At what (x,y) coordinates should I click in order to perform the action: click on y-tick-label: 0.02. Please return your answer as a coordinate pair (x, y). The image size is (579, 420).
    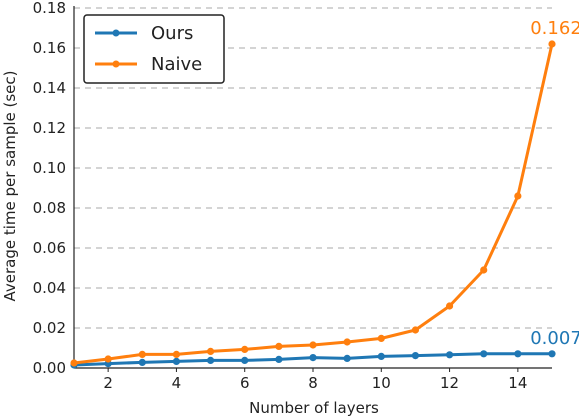
    Looking at the image, I should click on (49, 328).